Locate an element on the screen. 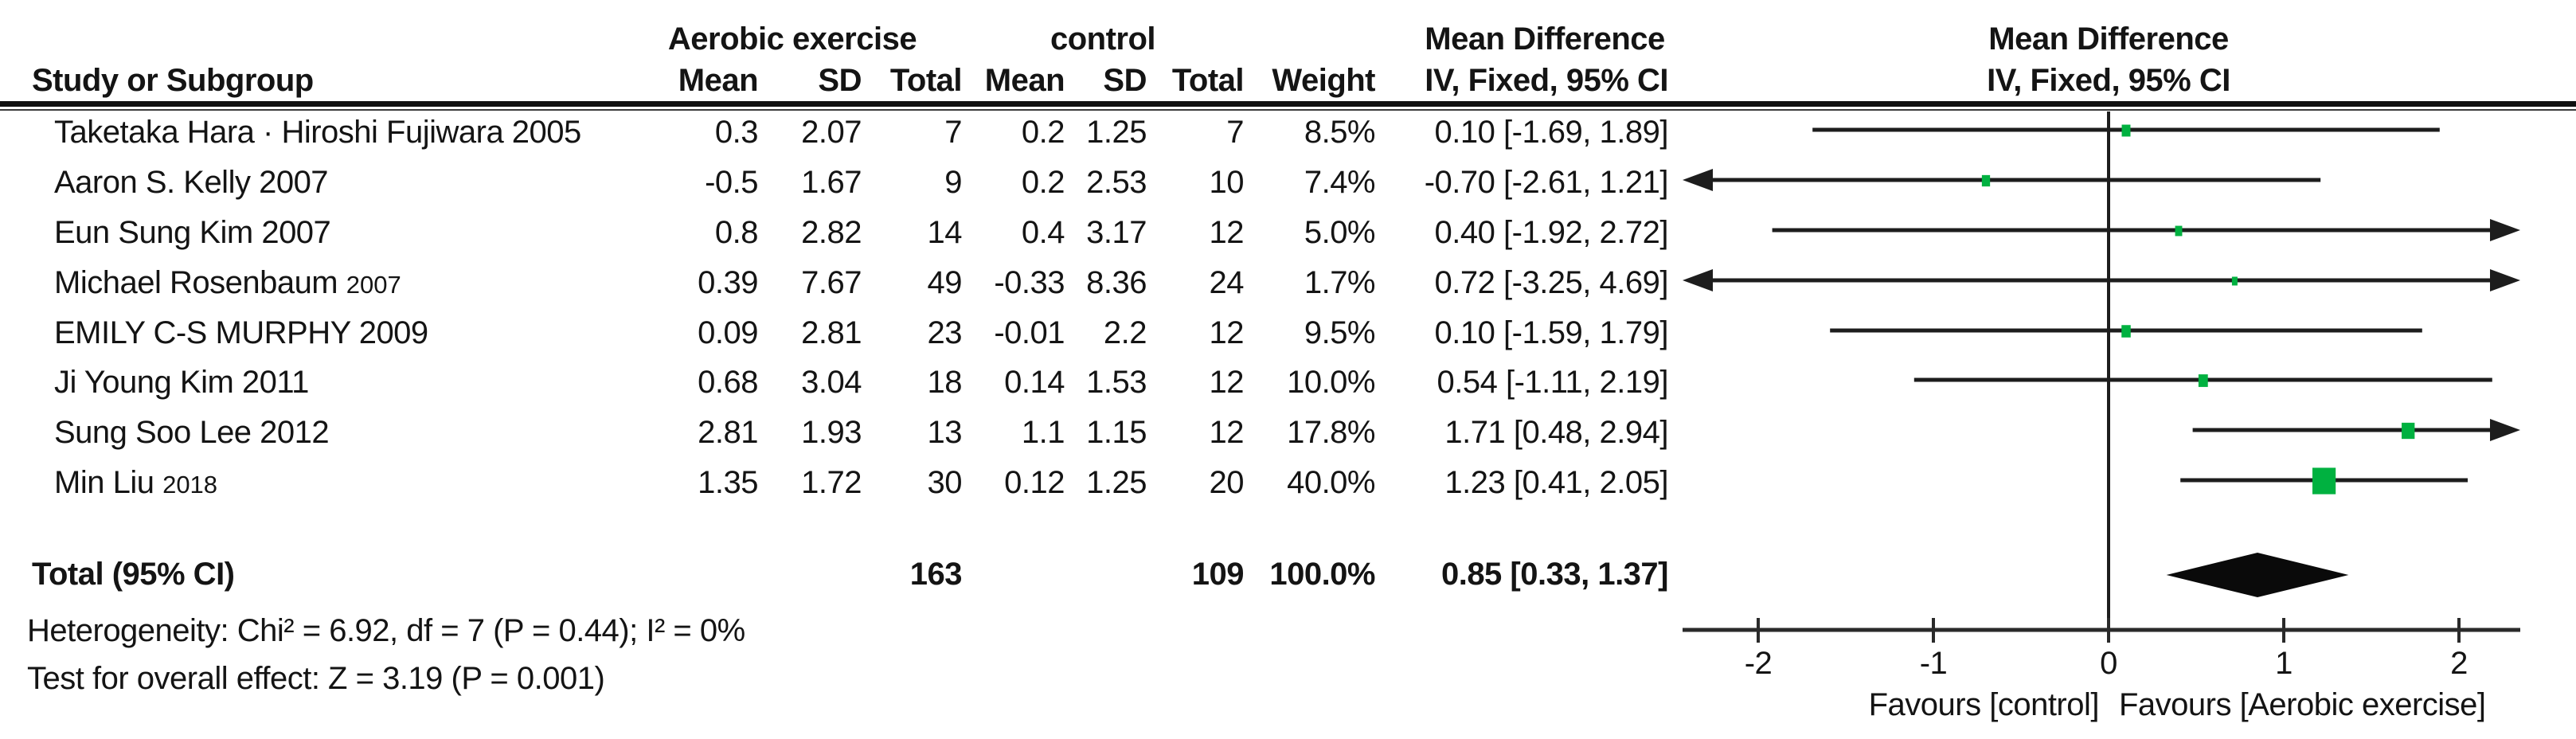 This screenshot has width=2576, height=739. study-name: Ji Young Kim 2011 is located at coordinates (181, 382).